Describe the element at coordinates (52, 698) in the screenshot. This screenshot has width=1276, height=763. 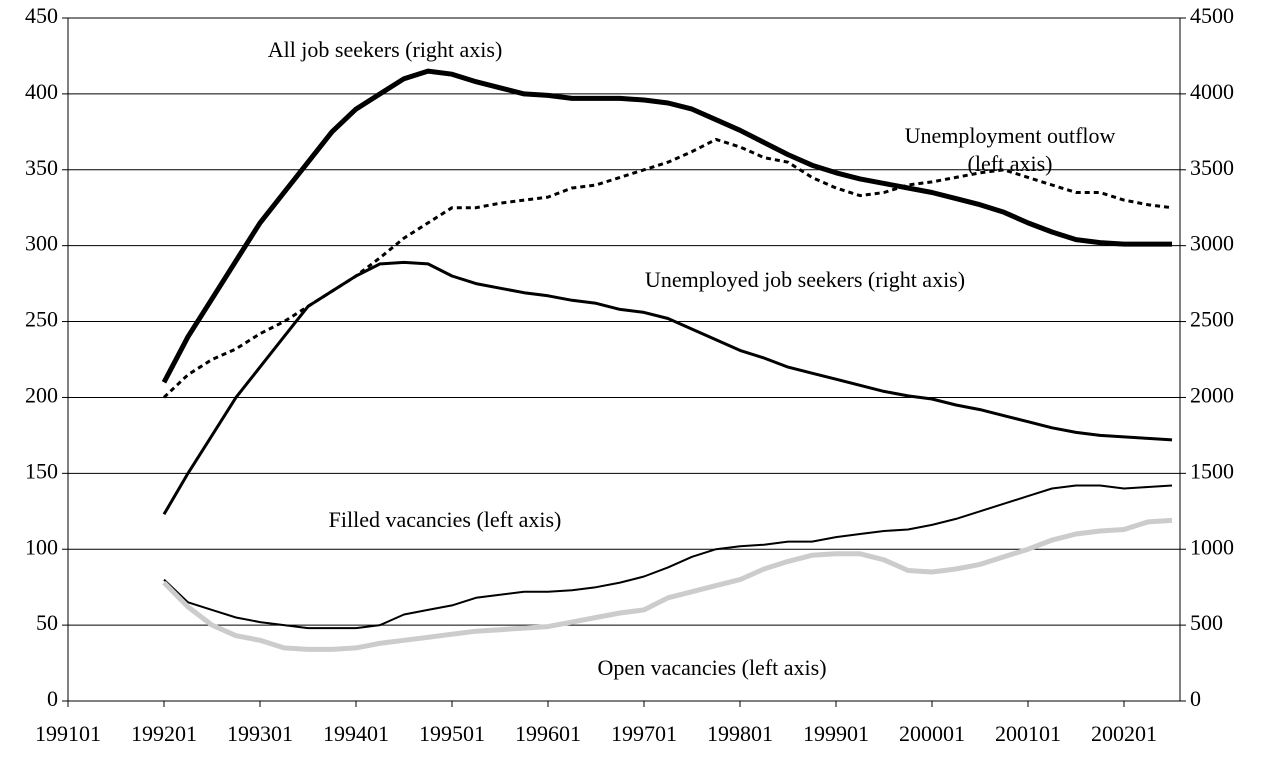
I see `y-tick-label: 0` at that location.